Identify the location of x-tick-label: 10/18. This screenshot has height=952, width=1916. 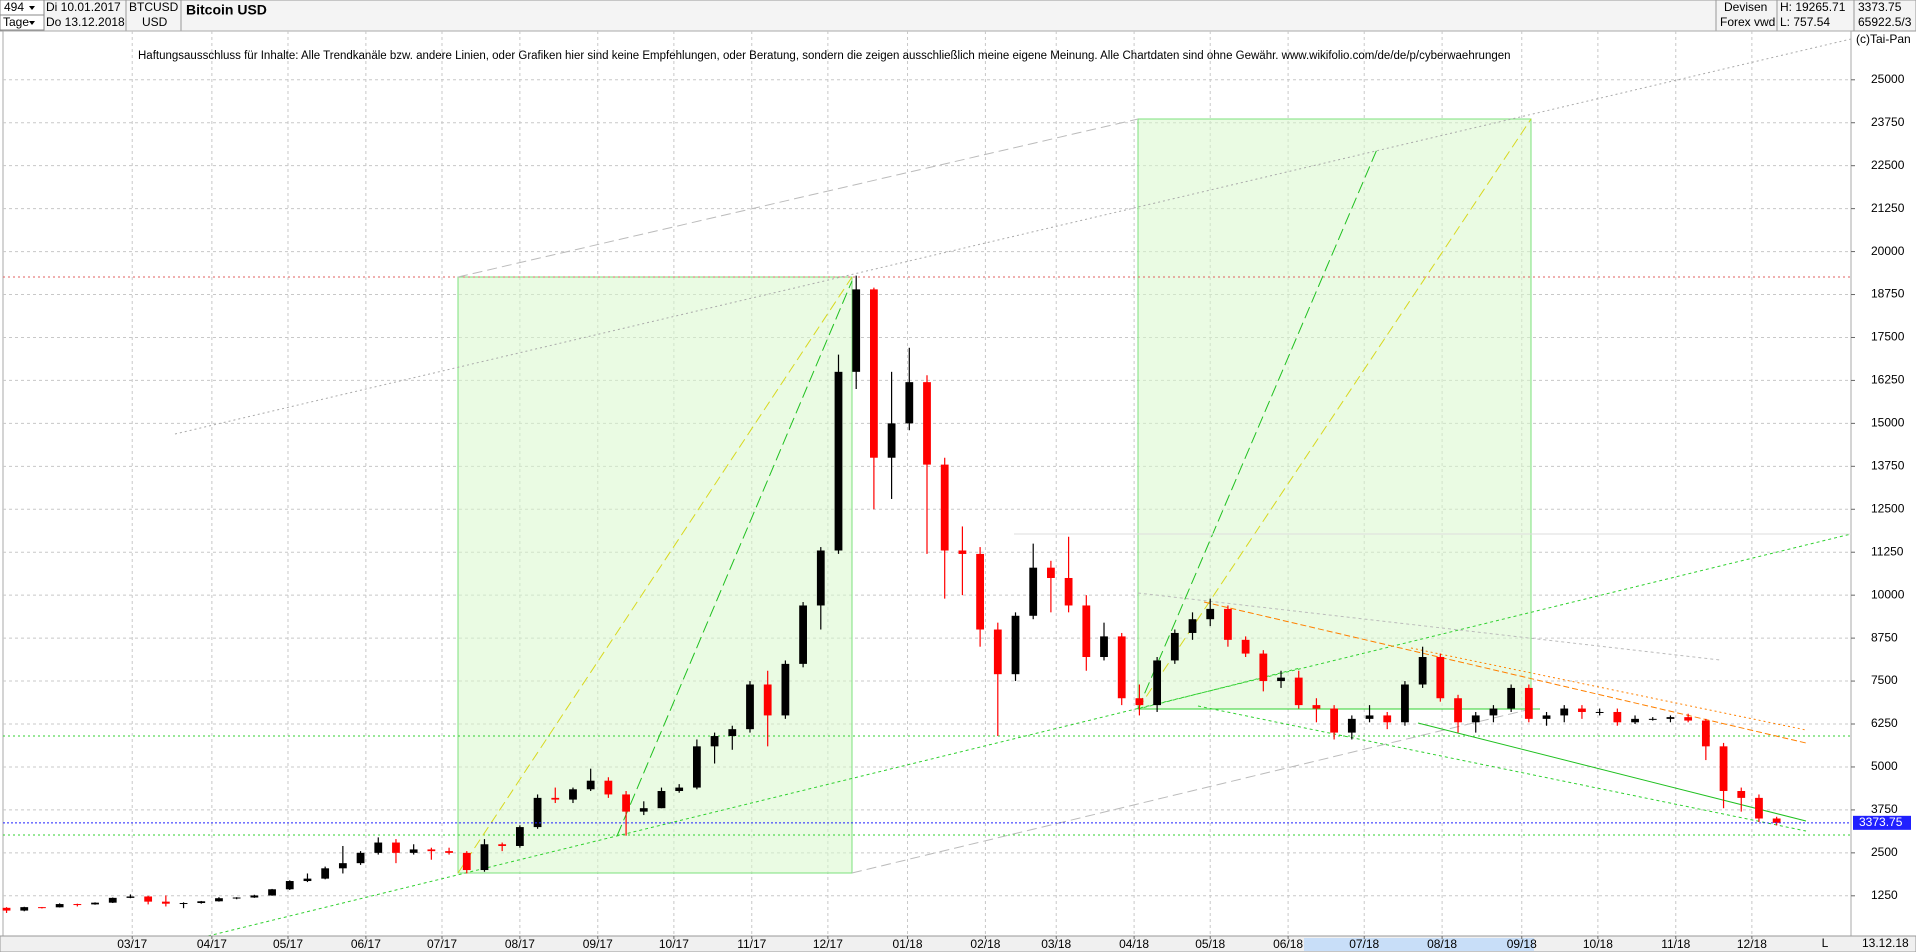
(1598, 944).